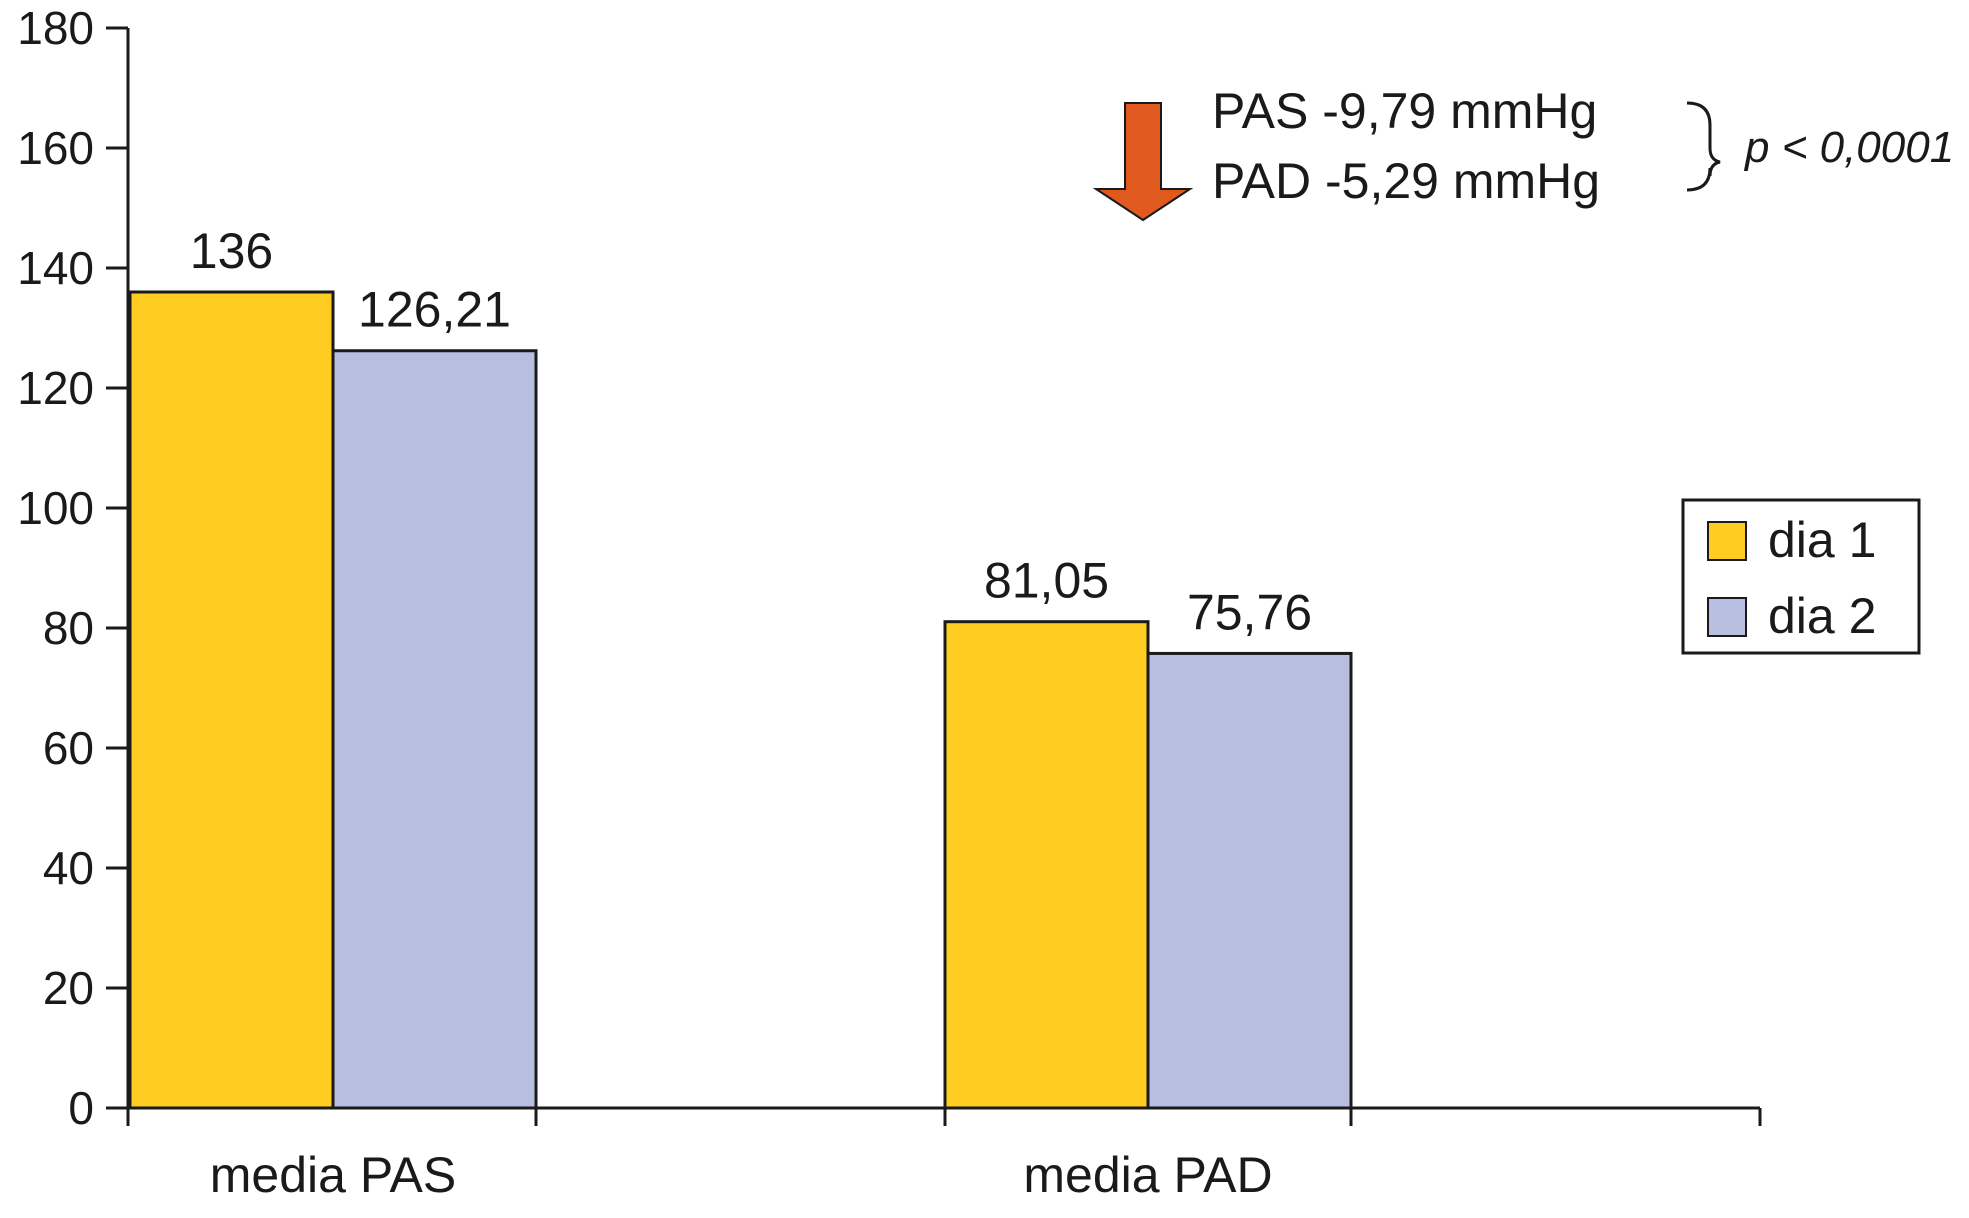  I want to click on y-tick-label: 0, so click(81, 1108).